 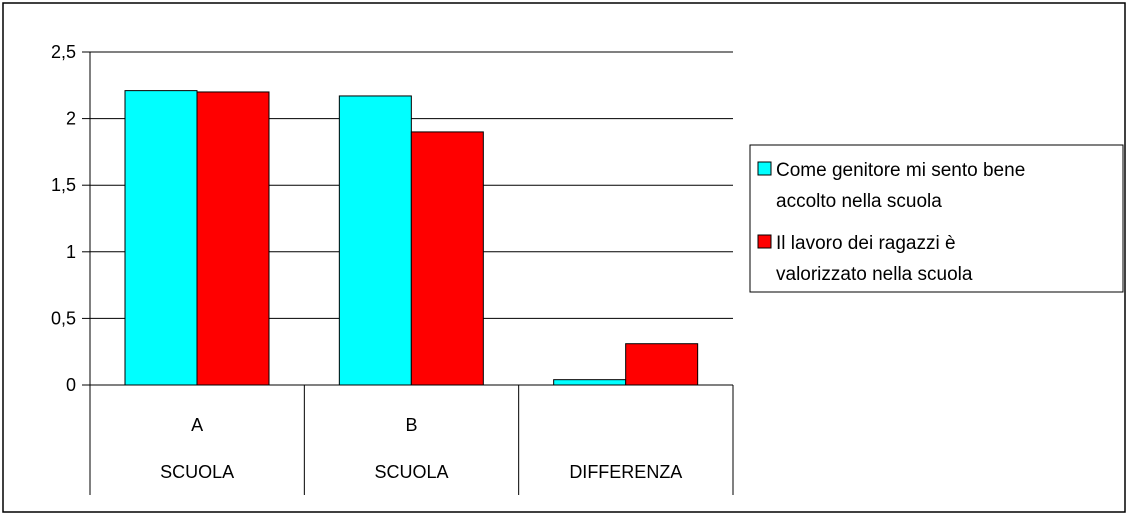 I want to click on y-tick-label: 1, so click(x=71, y=252).